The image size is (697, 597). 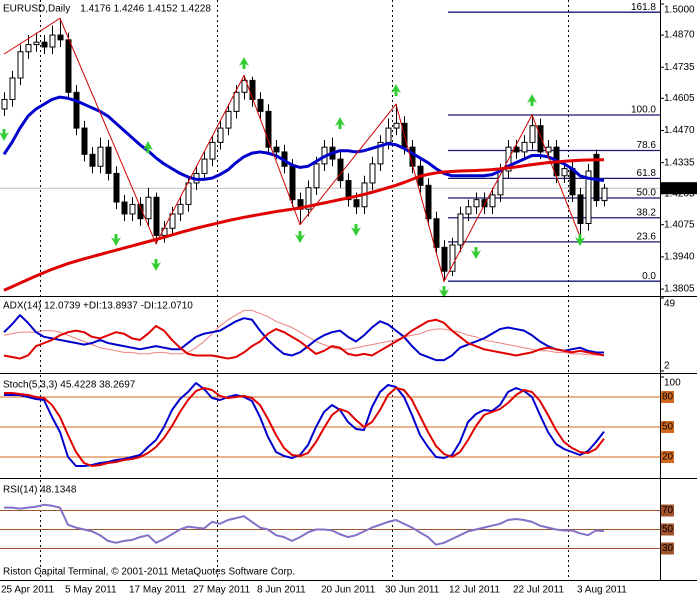 I want to click on x-tick-label: 22 Jul 2011, so click(x=538, y=590).